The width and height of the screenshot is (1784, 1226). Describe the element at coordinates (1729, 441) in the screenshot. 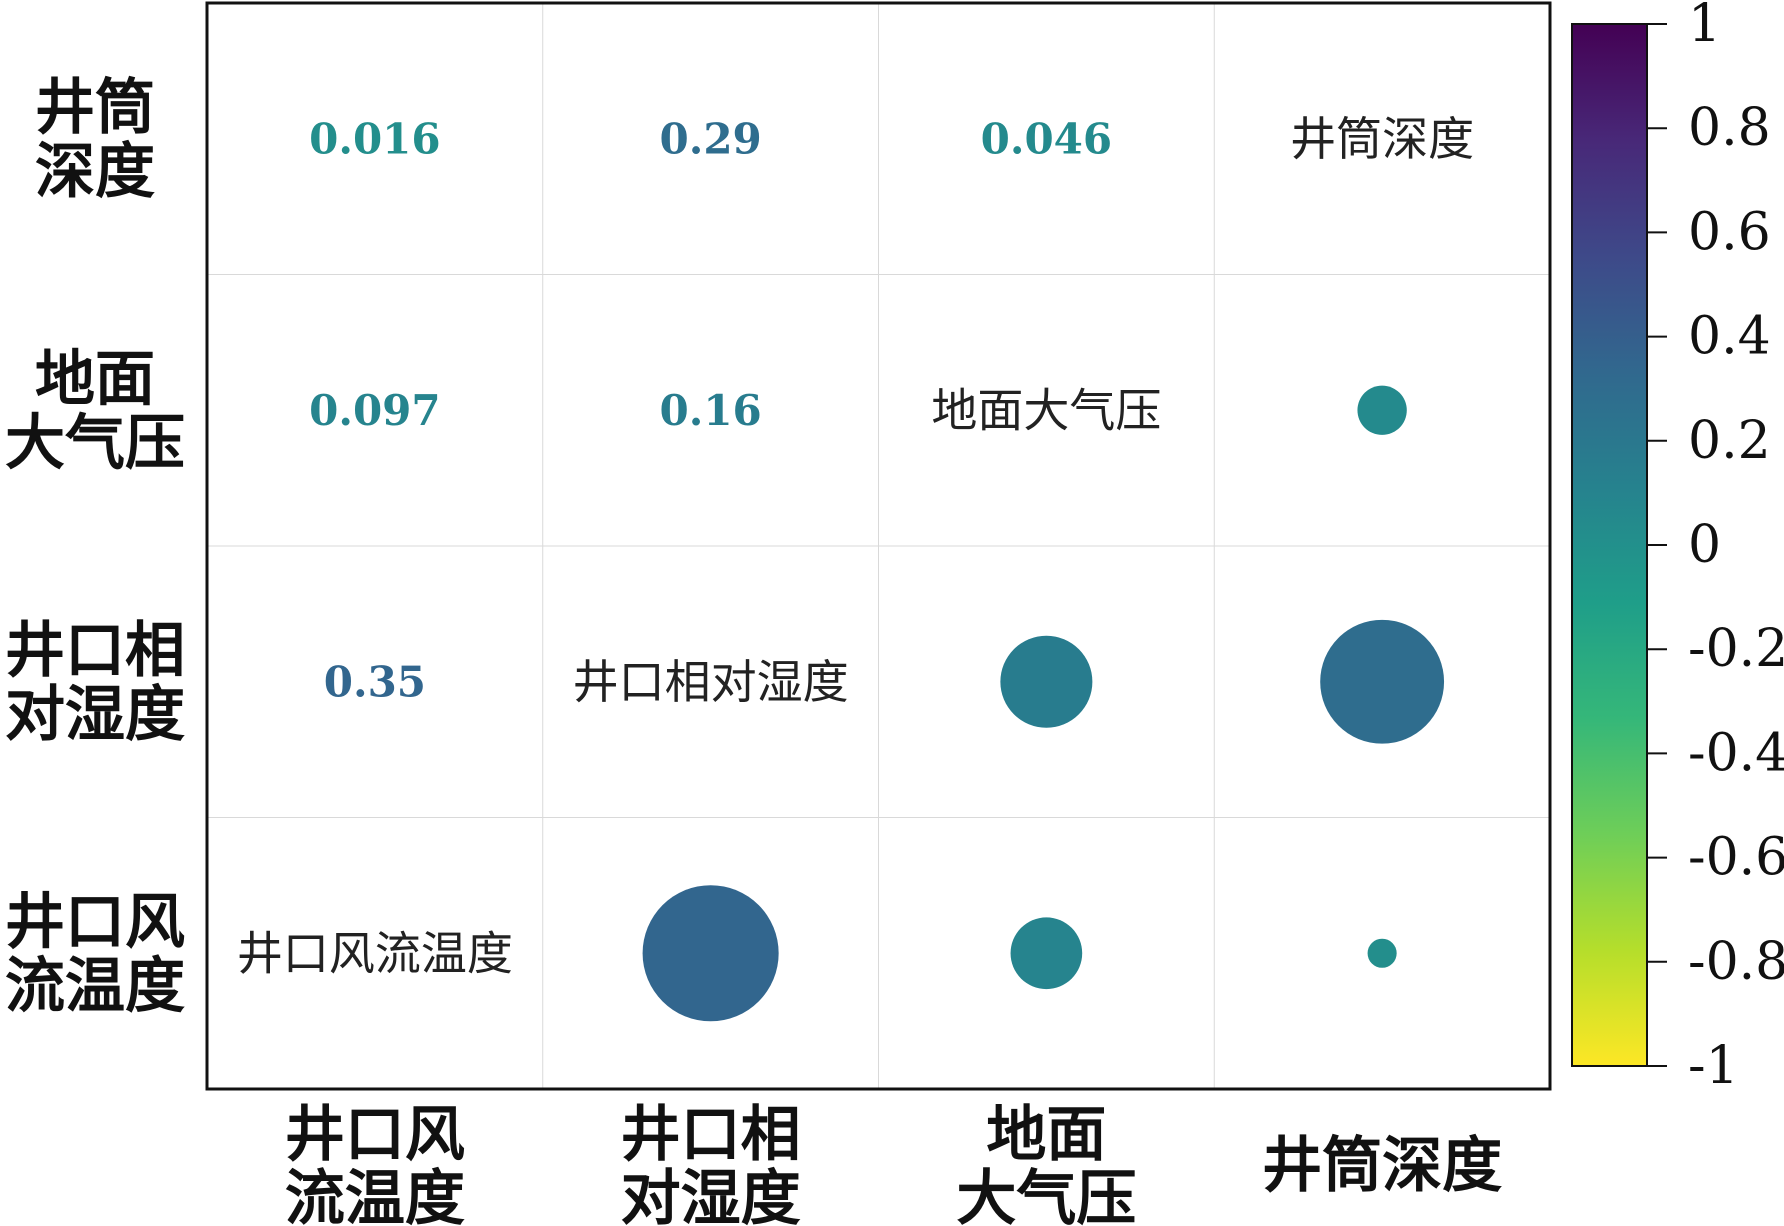

I see `colorbar-tick-label: 0.2` at that location.